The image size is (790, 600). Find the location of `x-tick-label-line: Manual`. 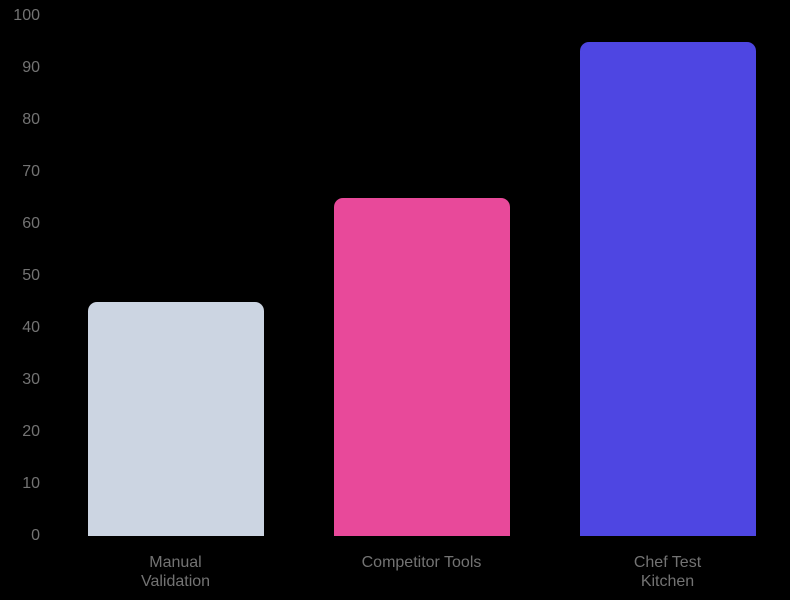

x-tick-label-line: Manual is located at coordinates (175, 562).